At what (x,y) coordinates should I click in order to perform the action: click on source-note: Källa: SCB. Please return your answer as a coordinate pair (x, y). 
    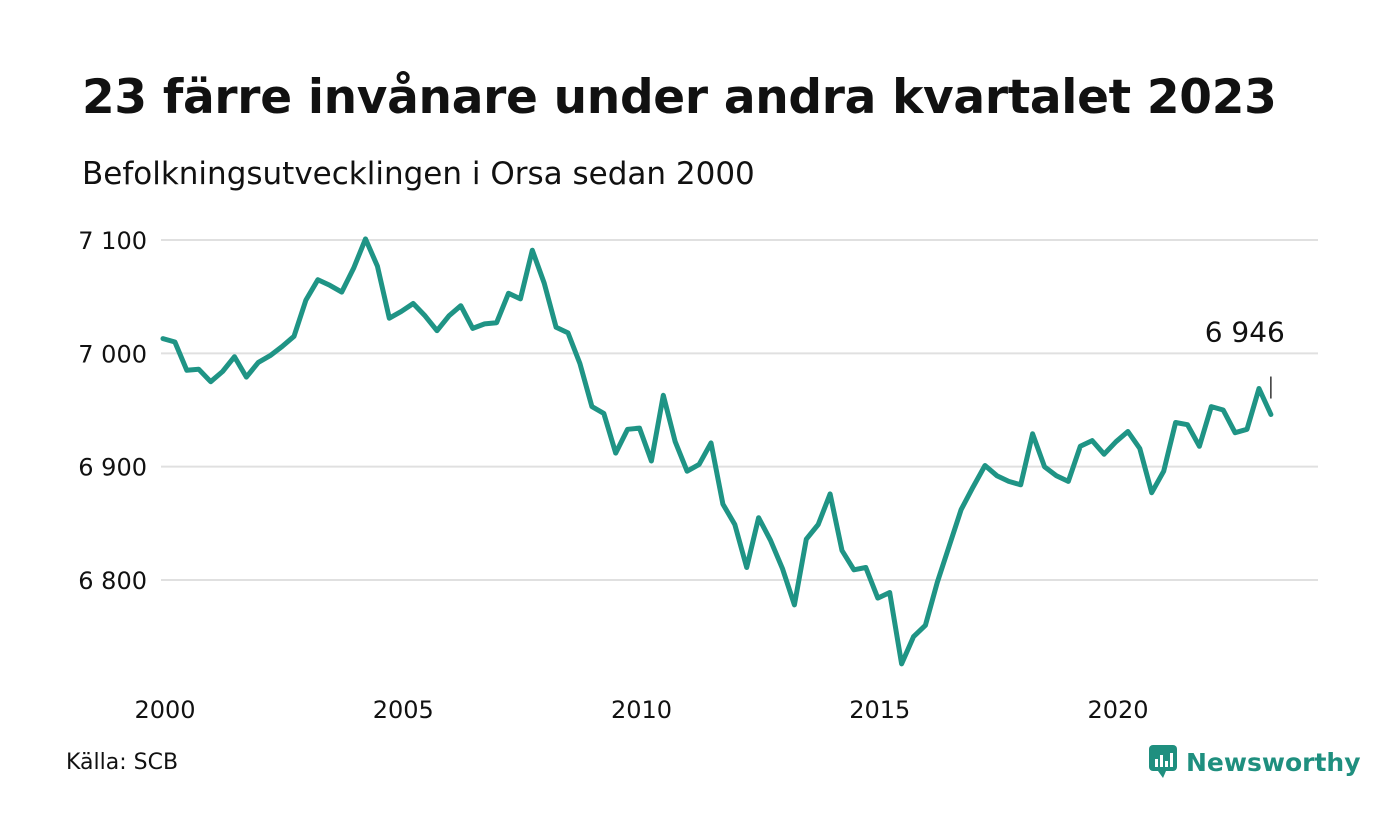
    Looking at the image, I should click on (122, 762).